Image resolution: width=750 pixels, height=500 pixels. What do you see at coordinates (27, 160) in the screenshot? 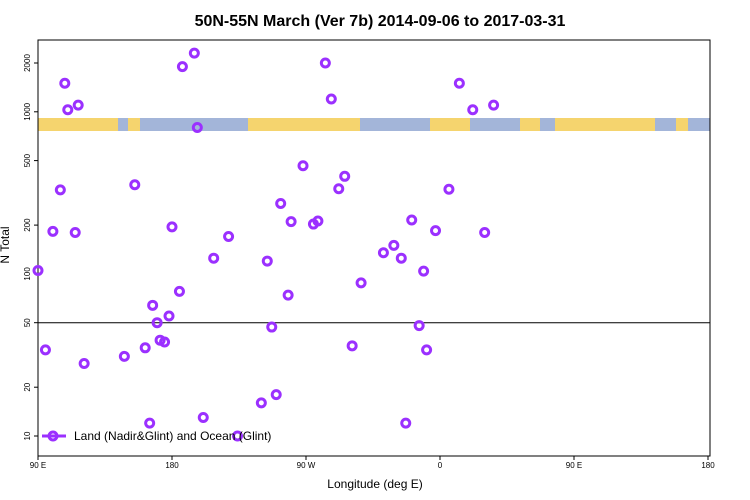
I see `y-tick-label: 500` at bounding box center [27, 160].